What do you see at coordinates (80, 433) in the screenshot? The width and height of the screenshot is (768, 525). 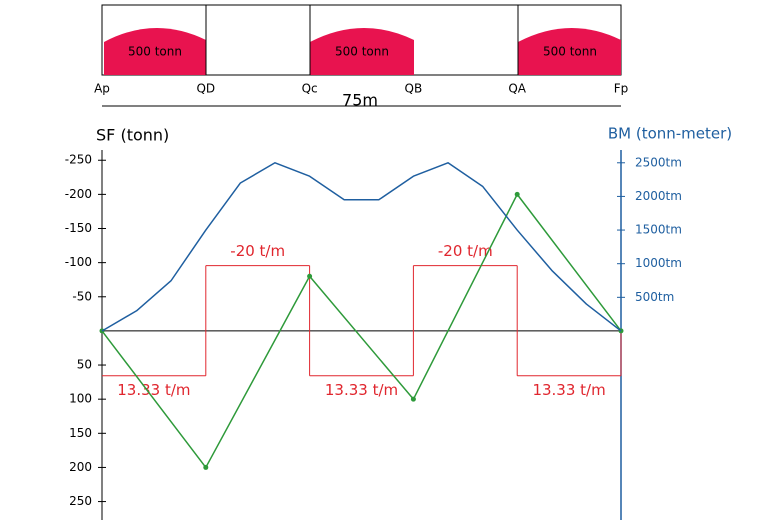 I see `y-tick-label: 150` at bounding box center [80, 433].